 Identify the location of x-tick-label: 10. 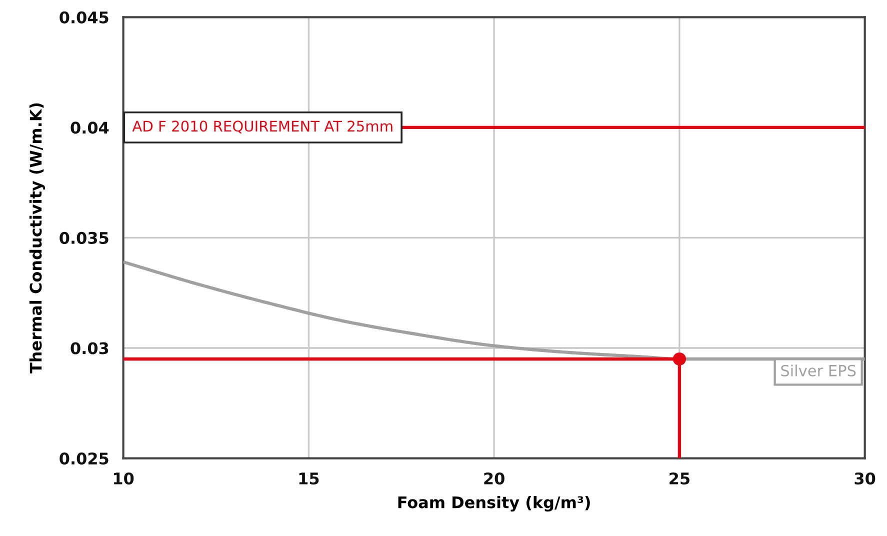
(124, 478).